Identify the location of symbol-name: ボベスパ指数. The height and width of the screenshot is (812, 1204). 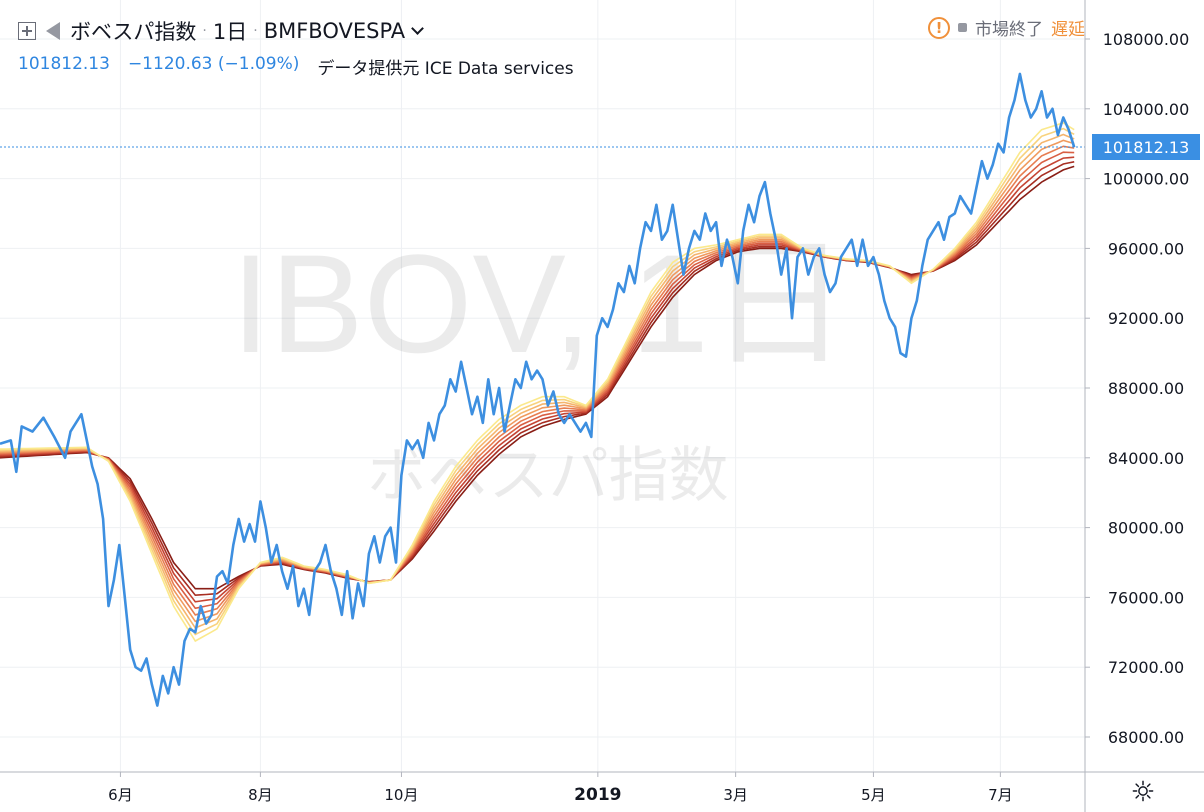
(133, 32).